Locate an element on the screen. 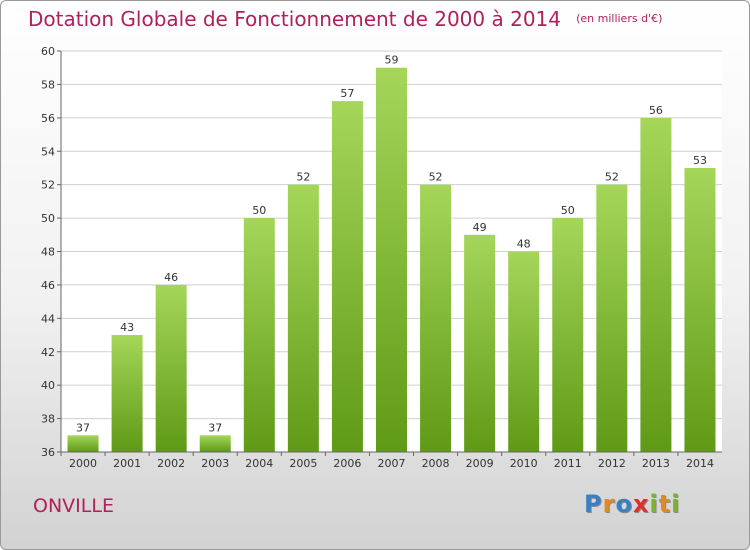 Image resolution: width=750 pixels, height=550 pixels. data-label-2011: 50 is located at coordinates (568, 210).